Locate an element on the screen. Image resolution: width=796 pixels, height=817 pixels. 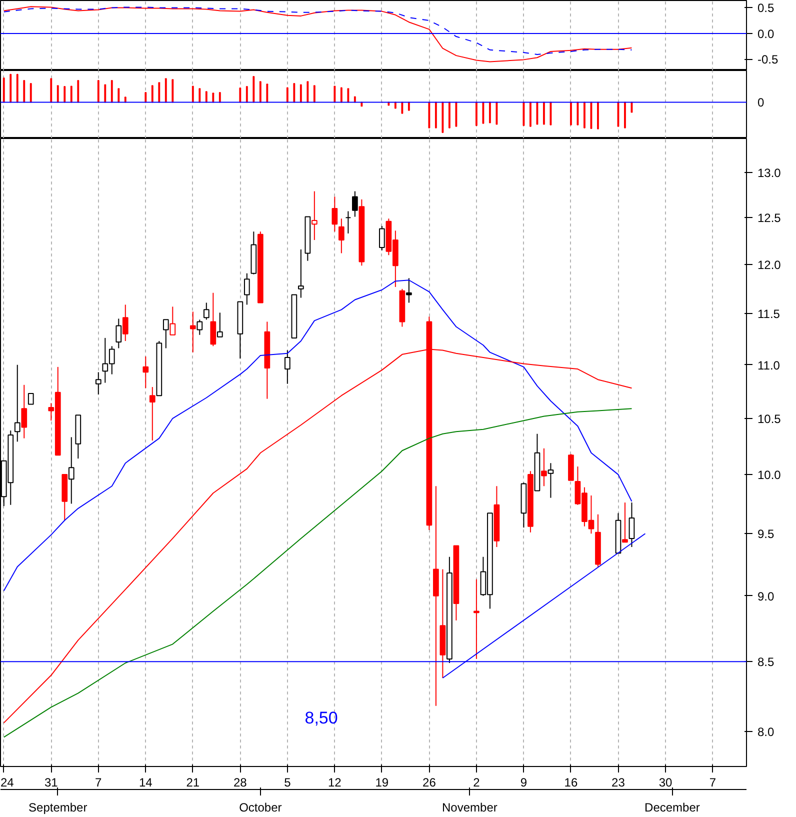
y-tick-label: 8.5 is located at coordinates (766, 662).